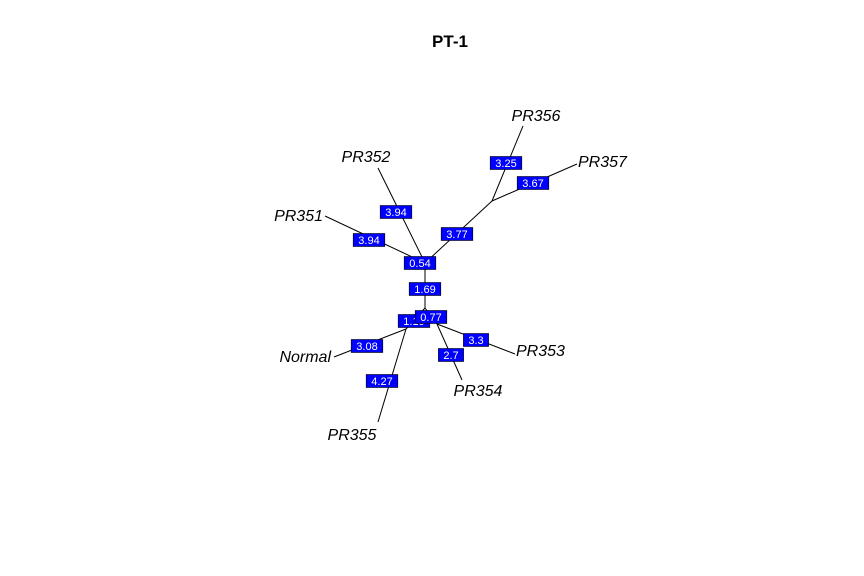 This screenshot has width=864, height=576. I want to click on edge-length-label: 3.77, so click(457, 234).